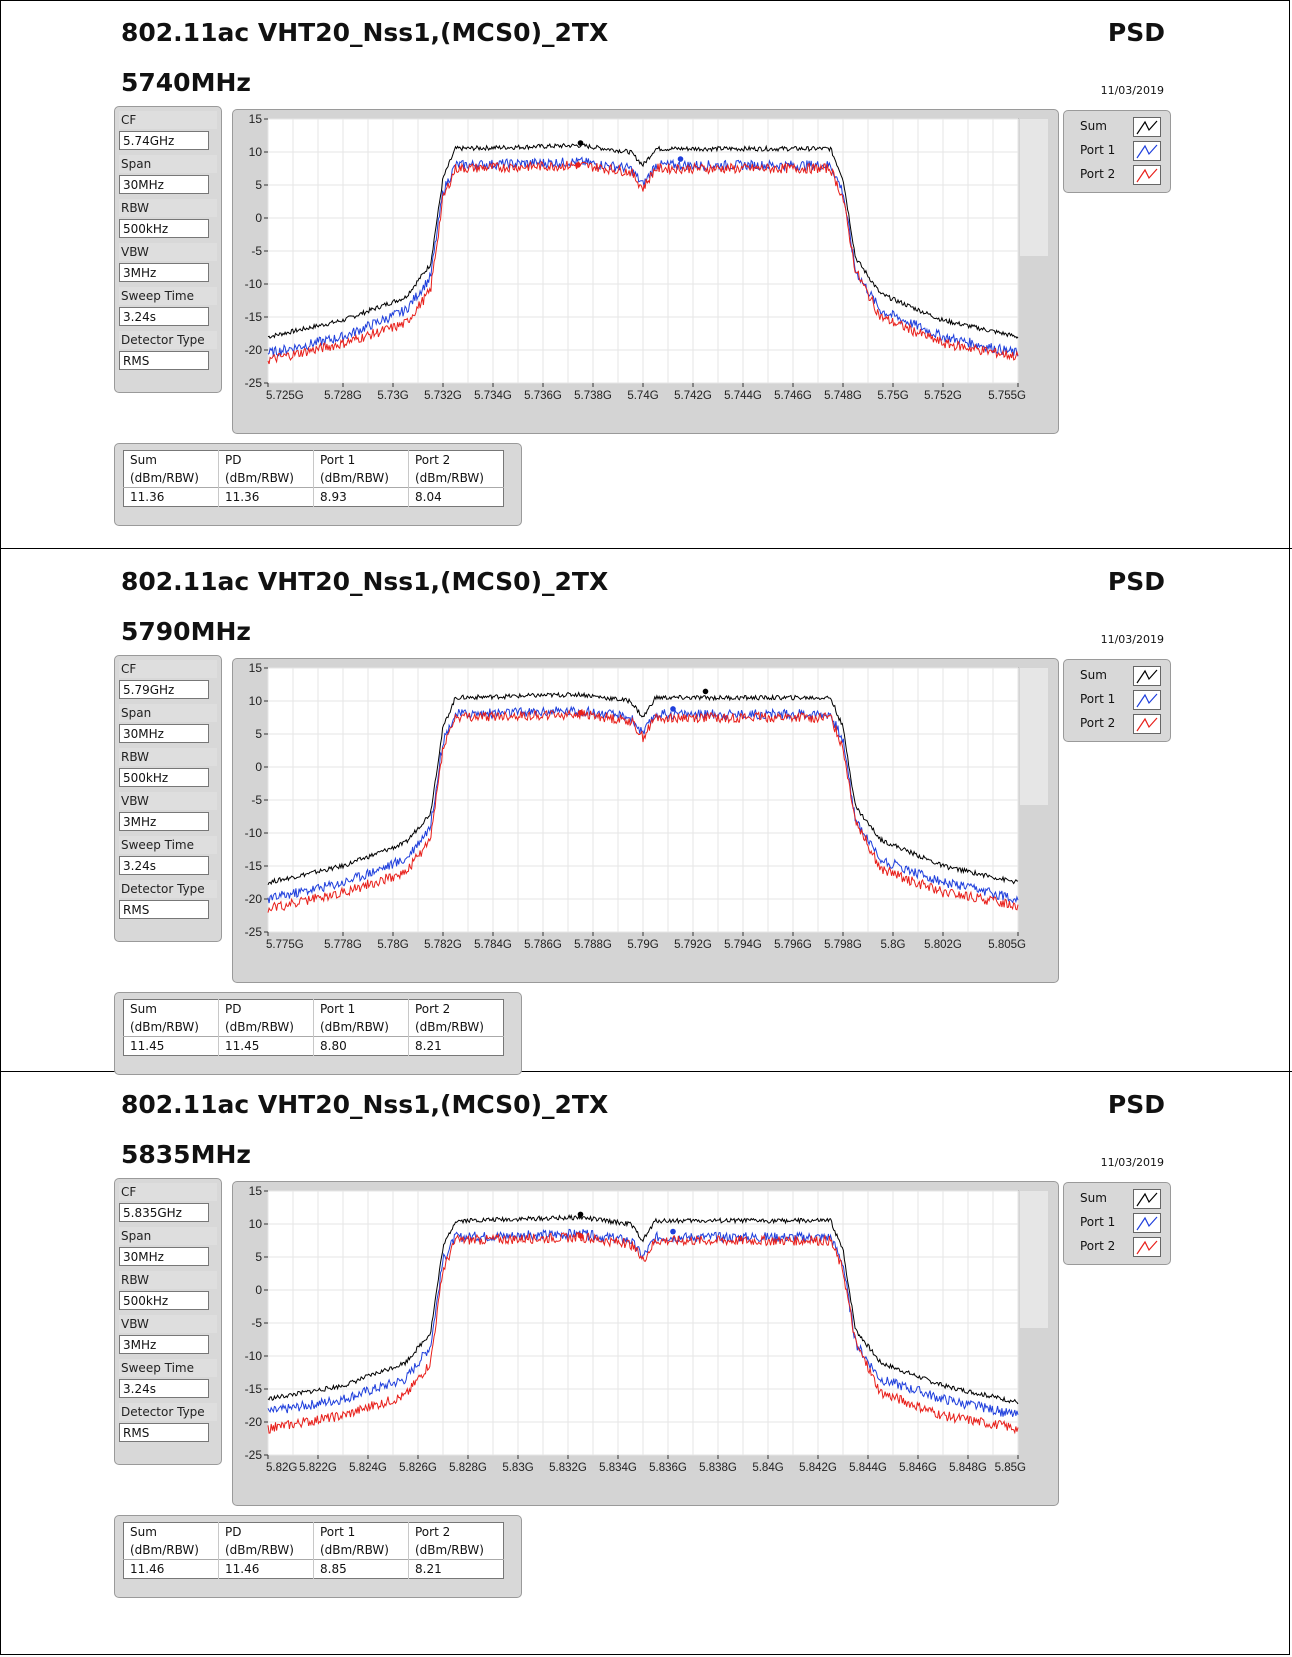 Image resolution: width=1292 pixels, height=1657 pixels. Describe the element at coordinates (843, 396) in the screenshot. I see `x-tick-label: 5.748G` at that location.